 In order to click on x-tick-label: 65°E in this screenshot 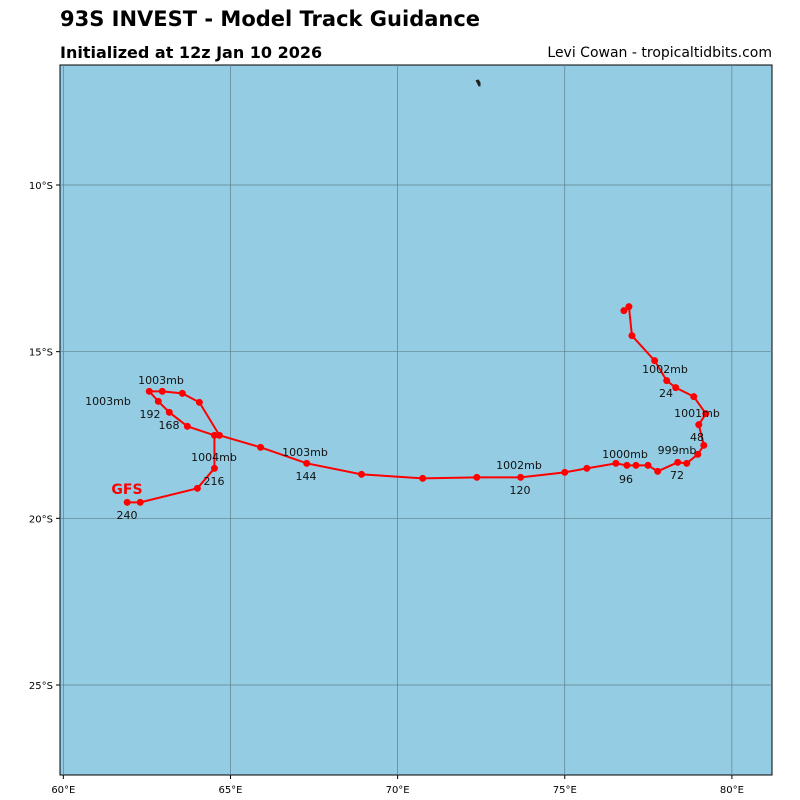, I will do `click(230, 790)`.